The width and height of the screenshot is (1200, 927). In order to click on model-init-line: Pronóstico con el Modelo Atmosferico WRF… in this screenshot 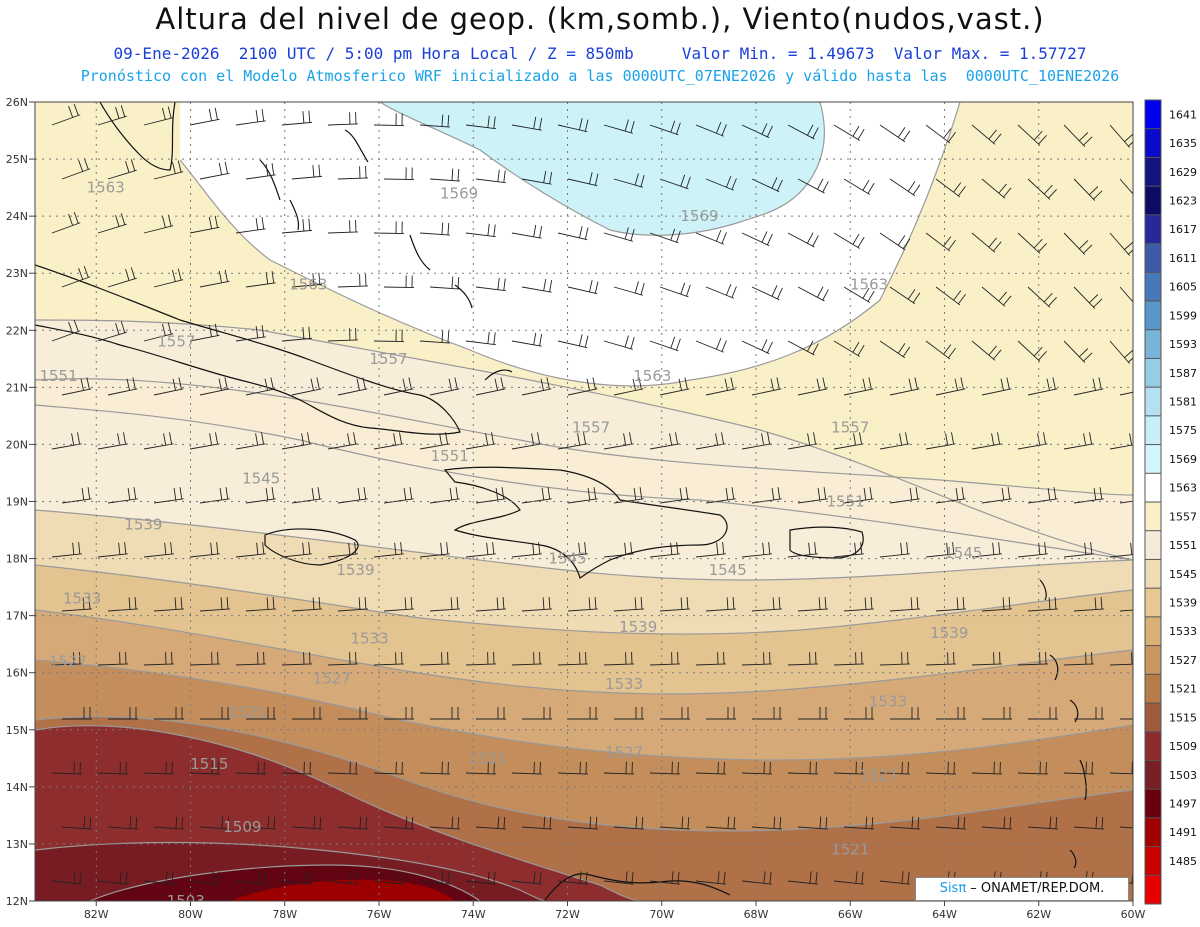, I will do `click(600, 76)`.